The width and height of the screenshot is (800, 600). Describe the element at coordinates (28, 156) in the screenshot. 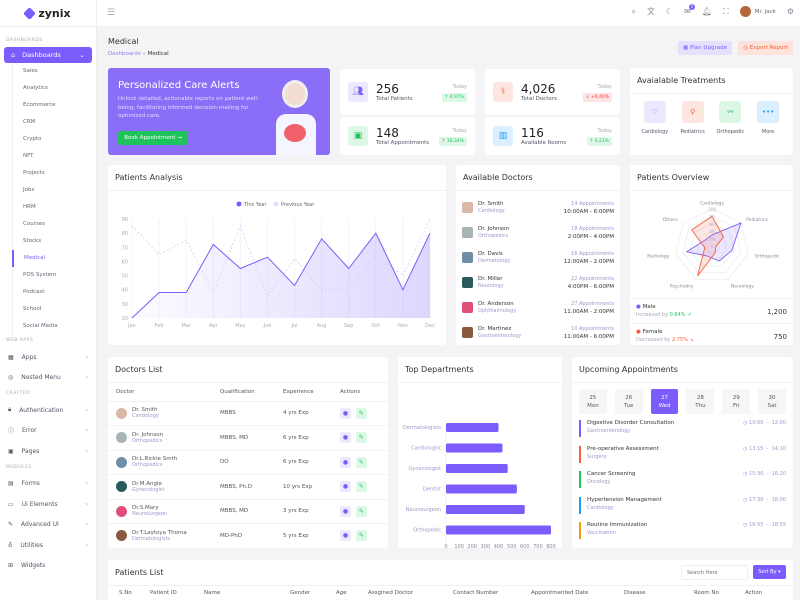

I see `sidebar-item-nft: NFT` at that location.